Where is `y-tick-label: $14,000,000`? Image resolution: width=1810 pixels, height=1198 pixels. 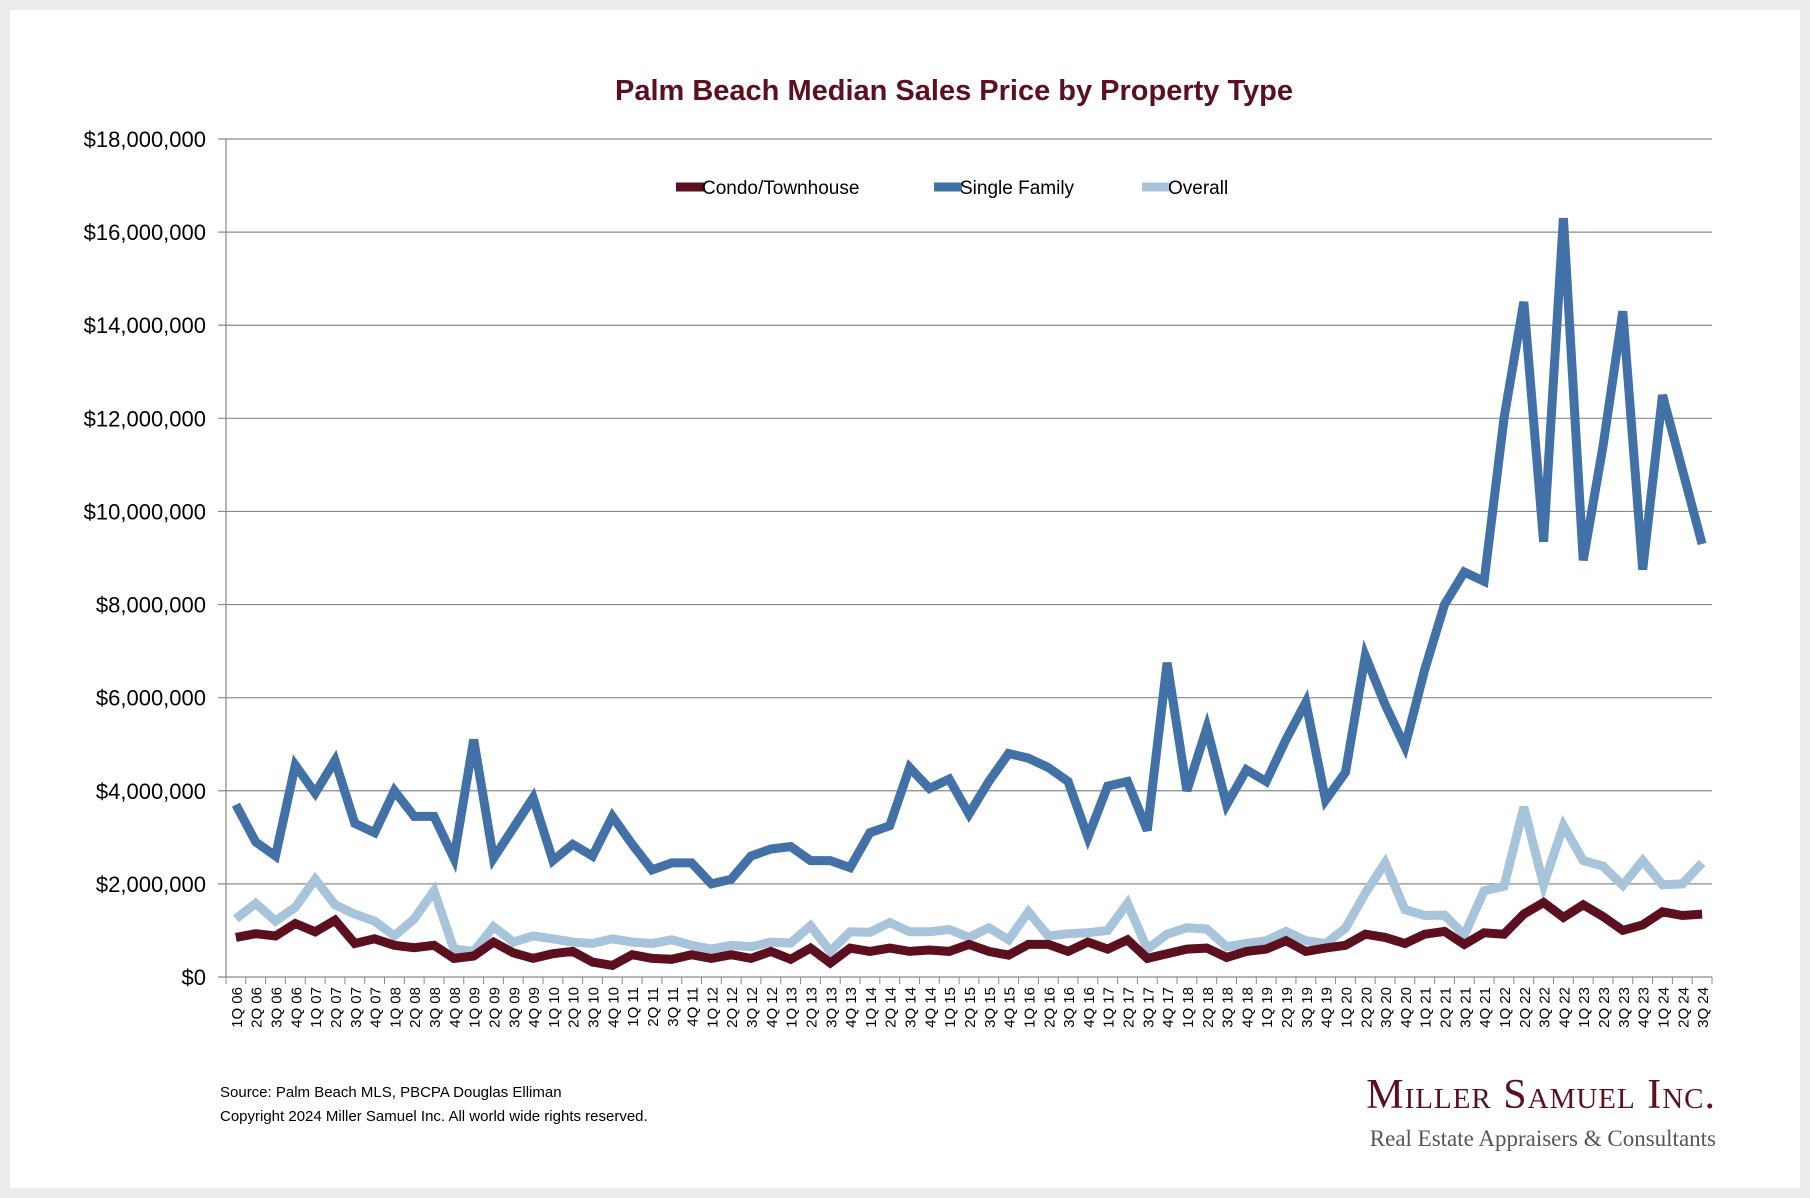 y-tick-label: $14,000,000 is located at coordinates (145, 325).